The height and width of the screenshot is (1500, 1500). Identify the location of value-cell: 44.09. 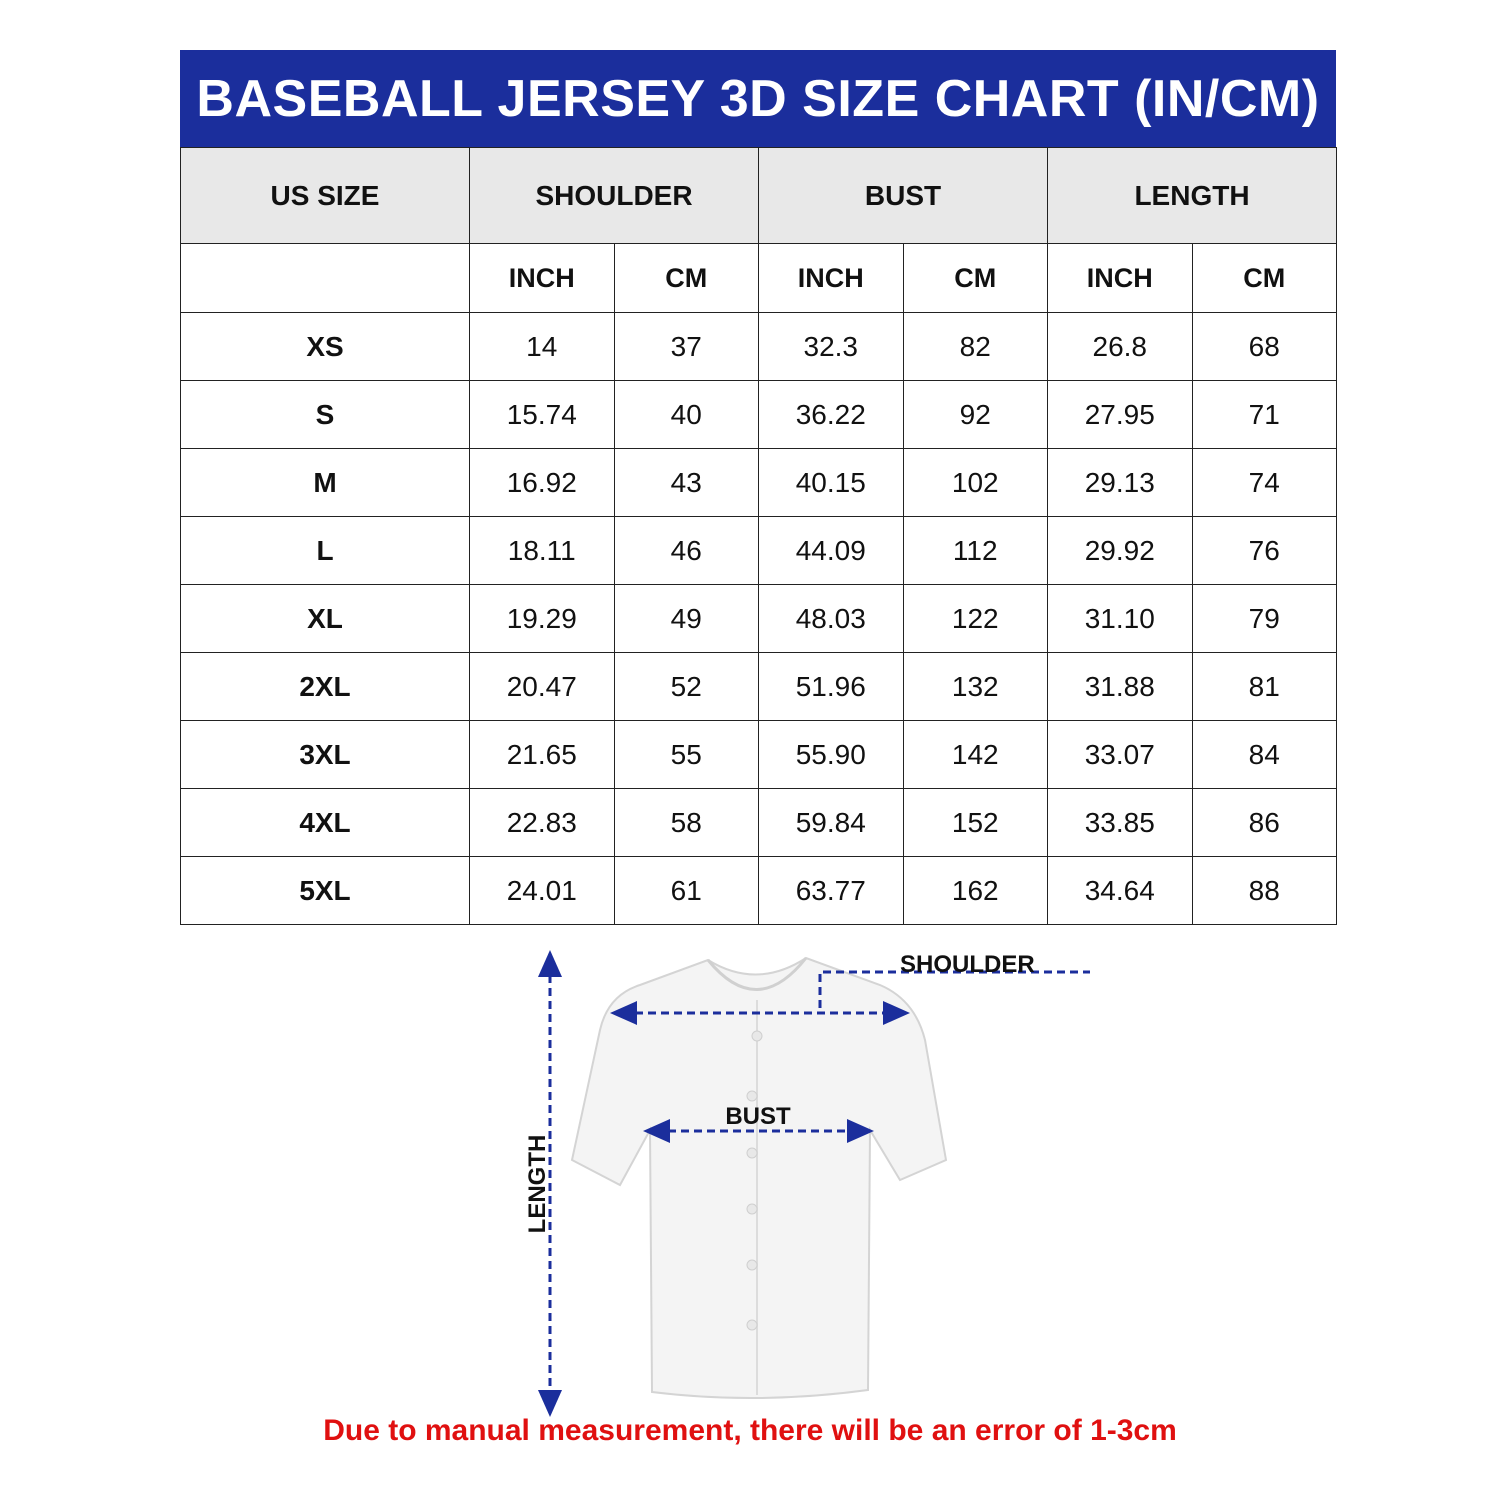
(831, 550).